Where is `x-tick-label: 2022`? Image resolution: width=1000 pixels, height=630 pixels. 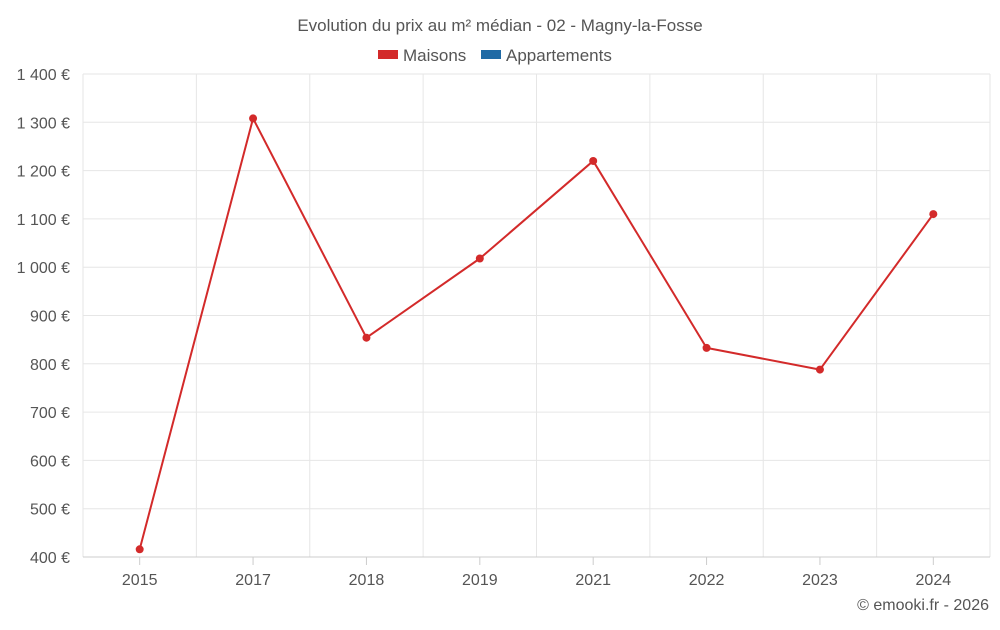 x-tick-label: 2022 is located at coordinates (707, 580).